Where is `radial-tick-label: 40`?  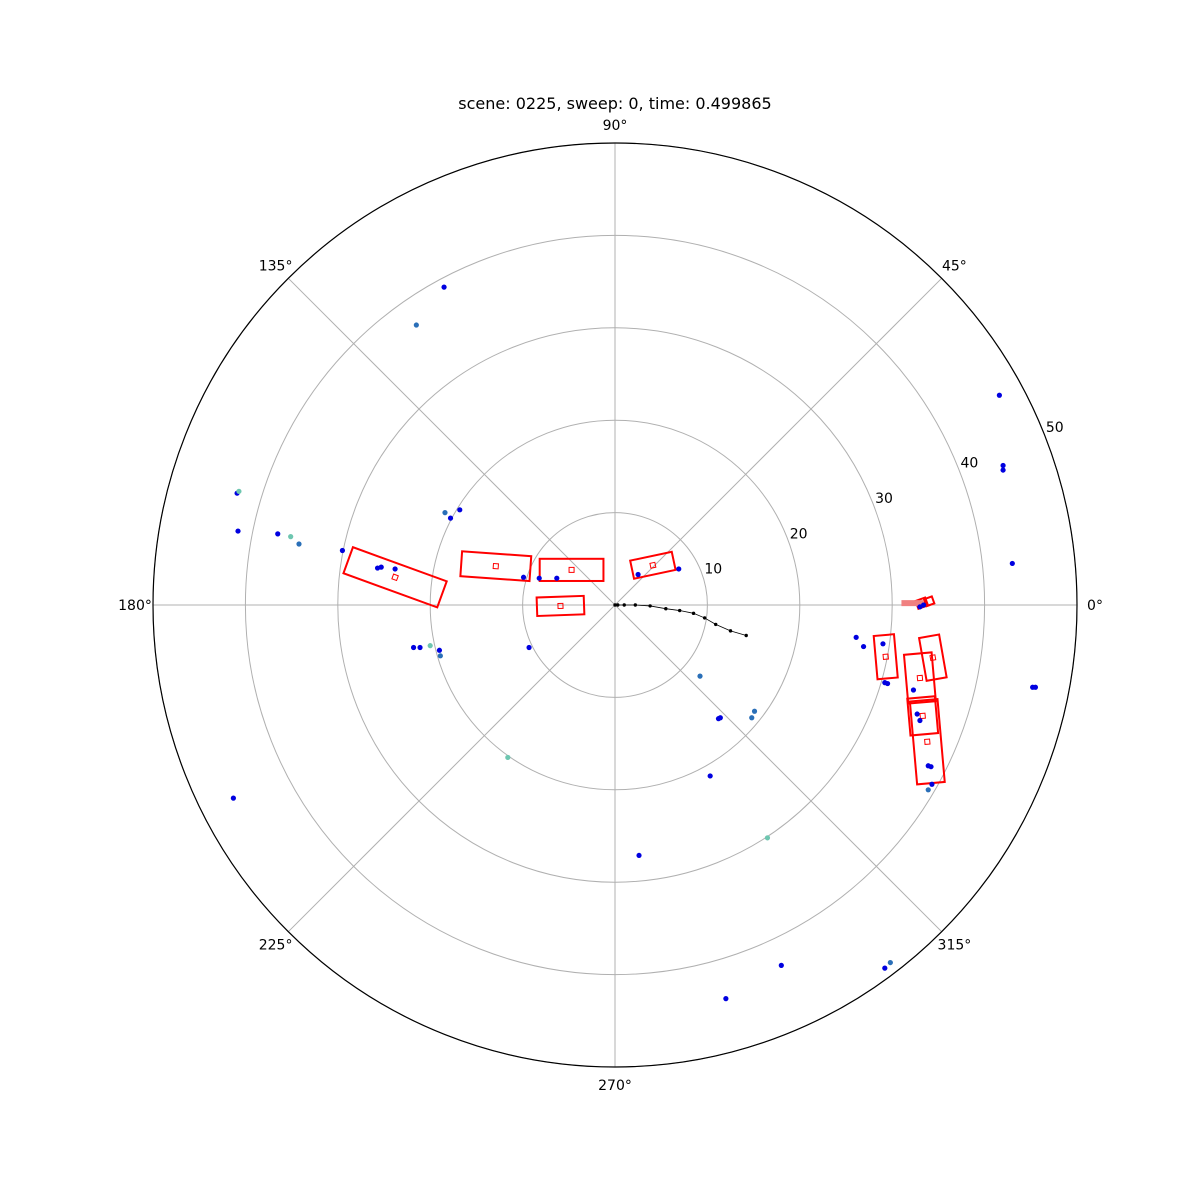 radial-tick-label: 40 is located at coordinates (969, 464).